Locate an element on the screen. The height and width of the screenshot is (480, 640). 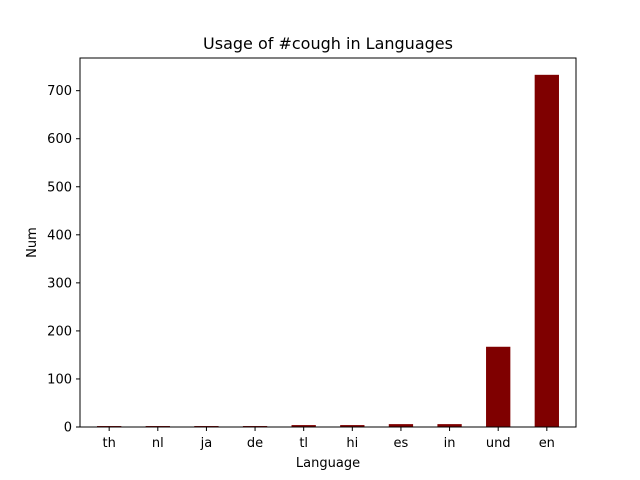
x-tick-label-th: th is located at coordinates (109, 443).